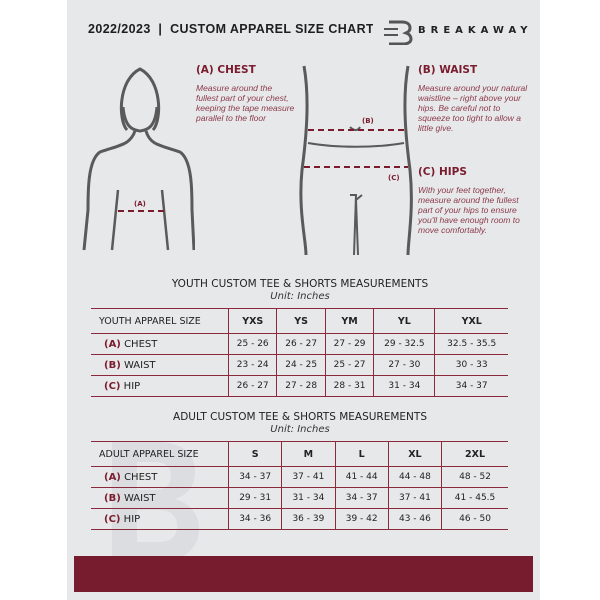 This screenshot has height=600, width=600. What do you see at coordinates (474, 498) in the screenshot?
I see `measure-value: 41 - 45.5` at bounding box center [474, 498].